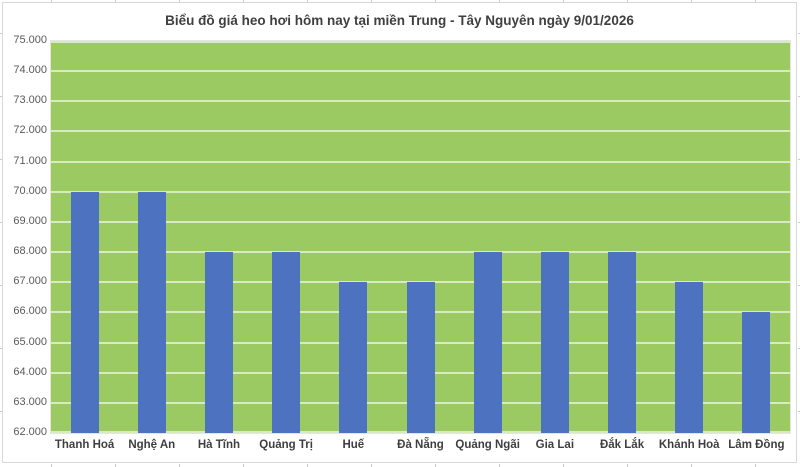  What do you see at coordinates (30, 251) in the screenshot?
I see `y-tick-label: 68.000` at bounding box center [30, 251].